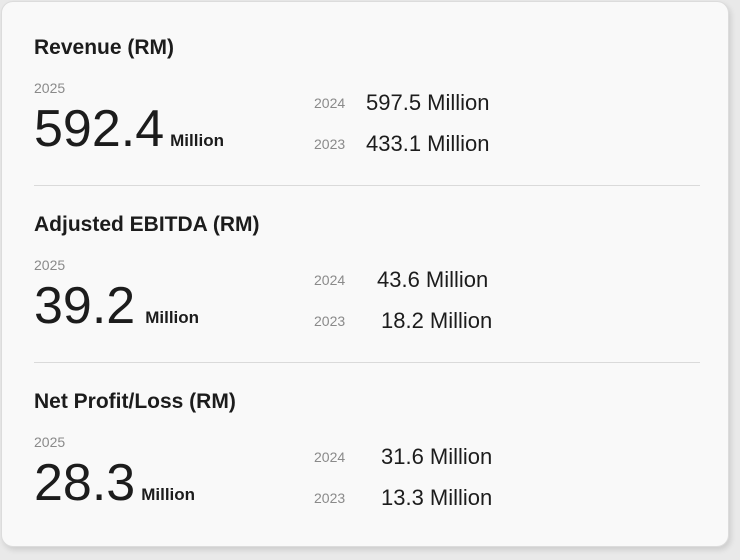 This screenshot has height=560, width=740. Describe the element at coordinates (433, 279) in the screenshot. I see `previous-value: 43.6 Million` at that location.